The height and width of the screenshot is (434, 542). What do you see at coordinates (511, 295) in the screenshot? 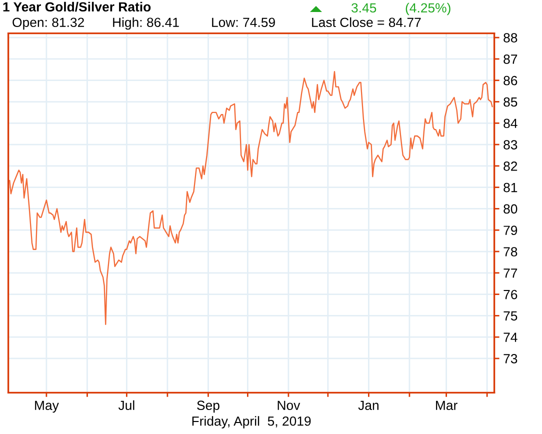
I see `y-tick-label: 76` at bounding box center [511, 295].